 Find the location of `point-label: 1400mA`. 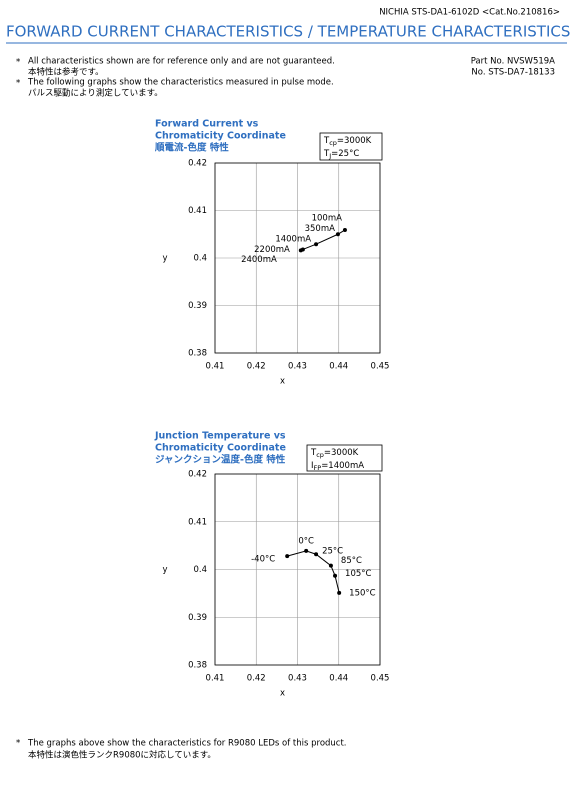

point-label: 1400mA is located at coordinates (293, 240).